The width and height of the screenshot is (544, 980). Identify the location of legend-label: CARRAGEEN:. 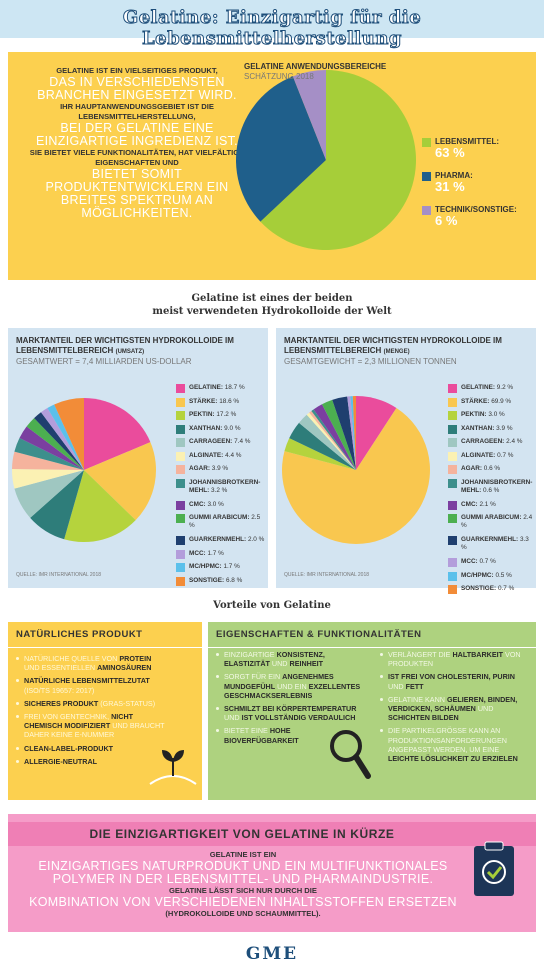
(211, 441).